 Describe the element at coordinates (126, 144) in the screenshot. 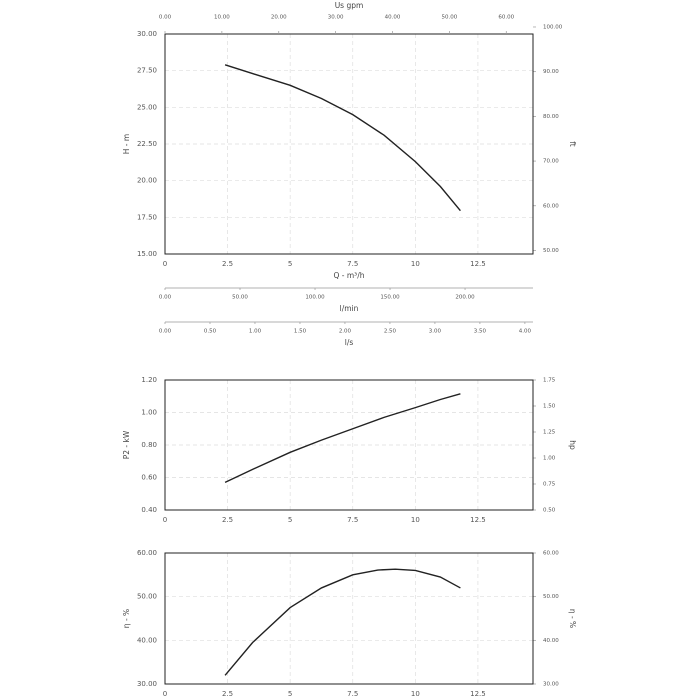

I see `y-axis-label: H - m` at that location.